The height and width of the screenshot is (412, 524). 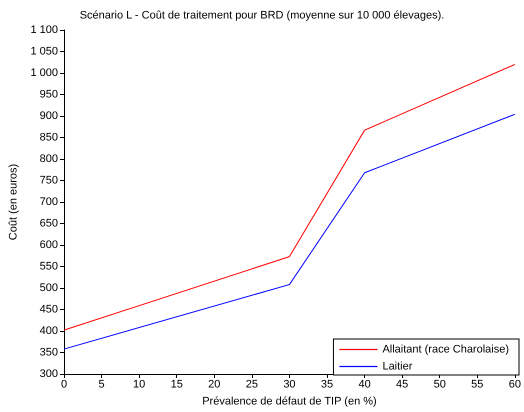 What do you see at coordinates (446, 350) in the screenshot?
I see `legend-label: Allaitant (race Charolaise)` at bounding box center [446, 350].